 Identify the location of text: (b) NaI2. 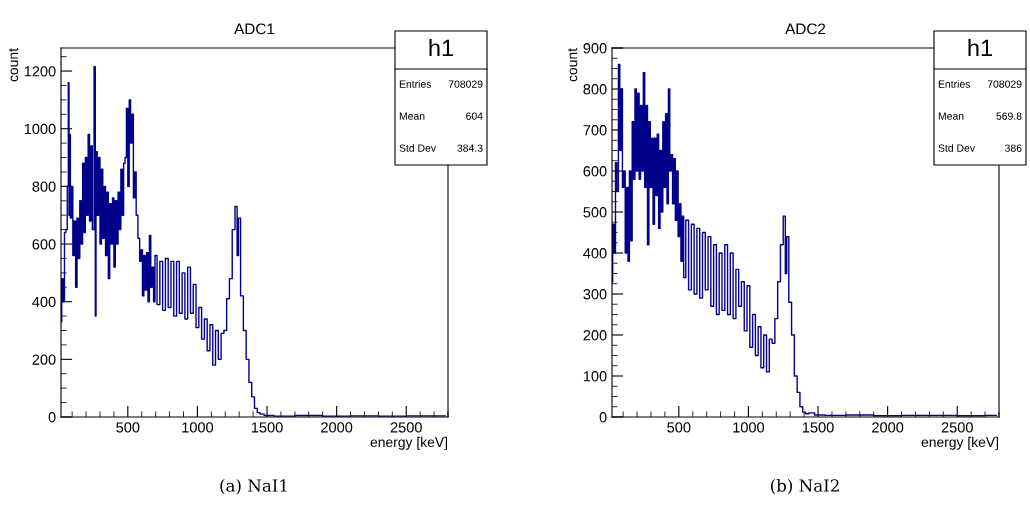
(804, 486).